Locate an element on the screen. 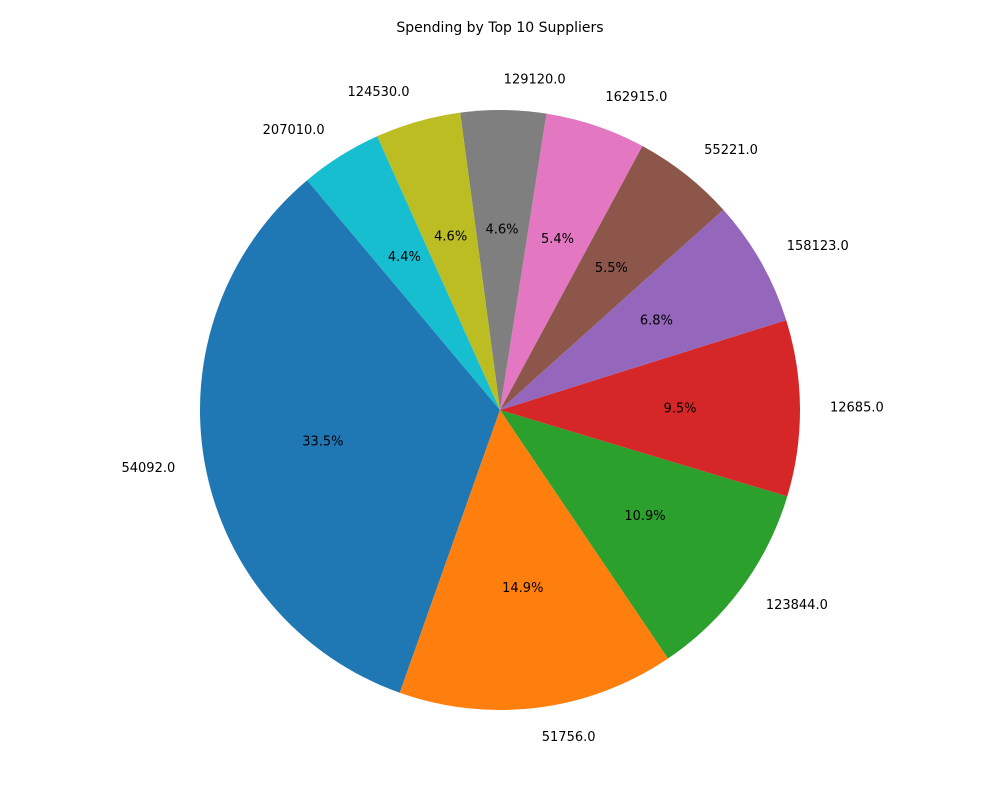 The width and height of the screenshot is (1000, 800). slice-category-label: 123844.0 is located at coordinates (797, 605).